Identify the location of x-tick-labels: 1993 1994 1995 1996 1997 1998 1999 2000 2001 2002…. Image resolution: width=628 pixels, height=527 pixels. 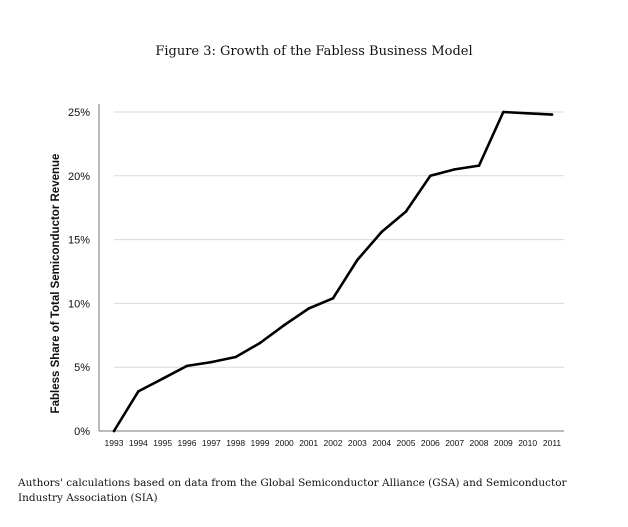
(333, 443).